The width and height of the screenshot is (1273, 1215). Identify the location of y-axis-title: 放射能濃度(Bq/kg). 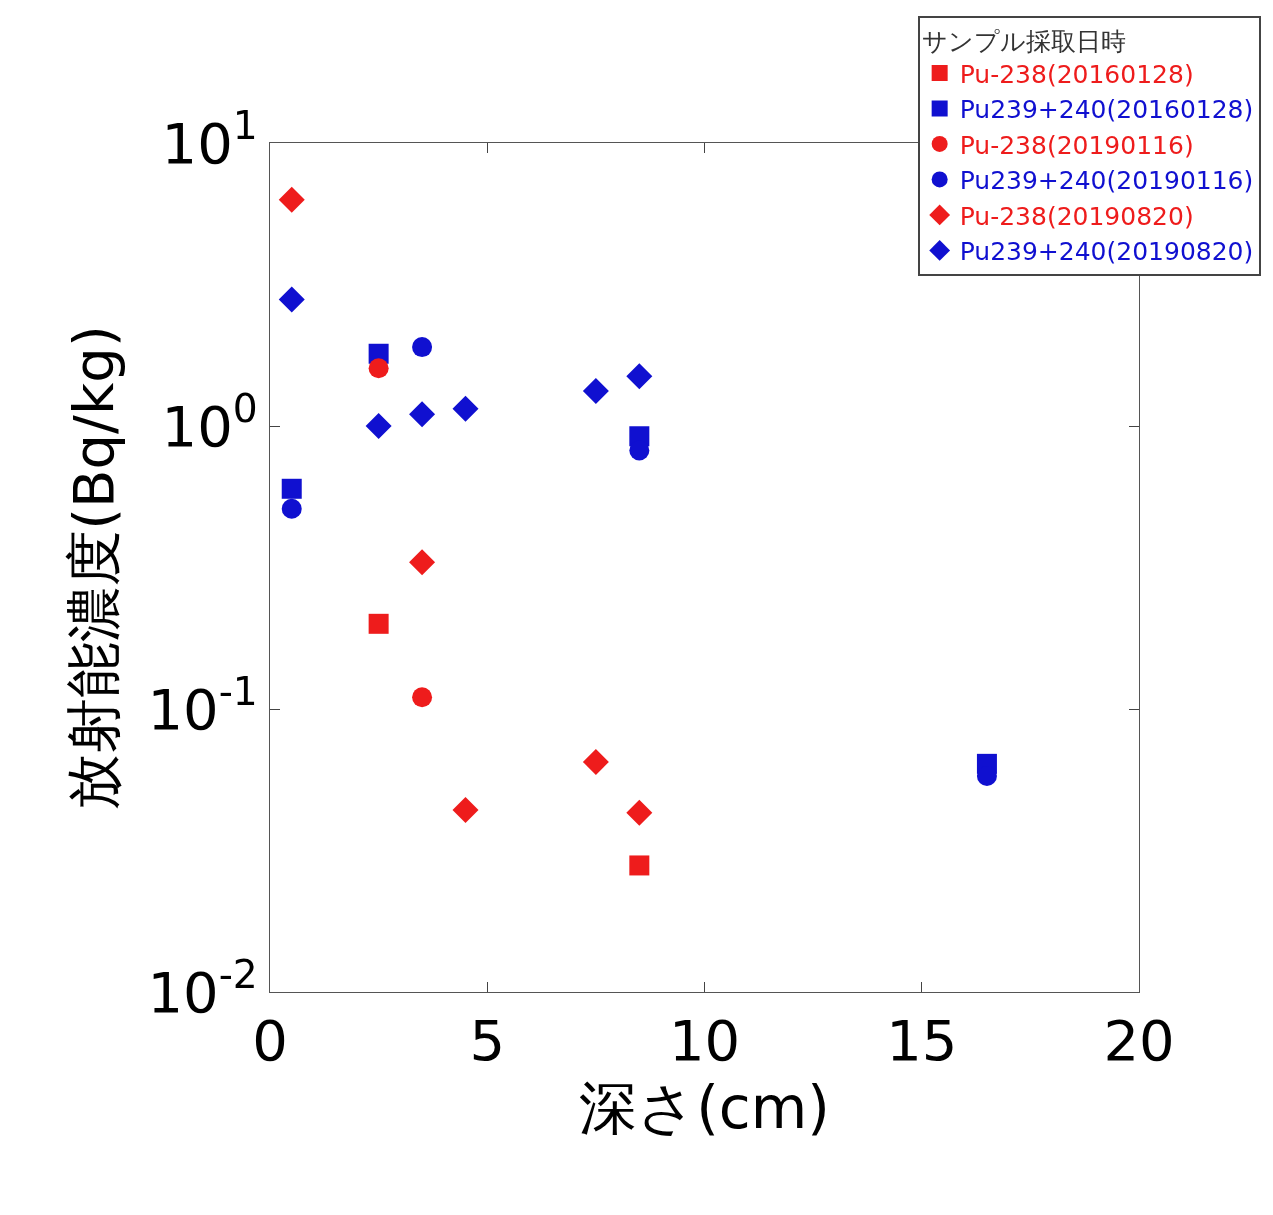
(94, 567).